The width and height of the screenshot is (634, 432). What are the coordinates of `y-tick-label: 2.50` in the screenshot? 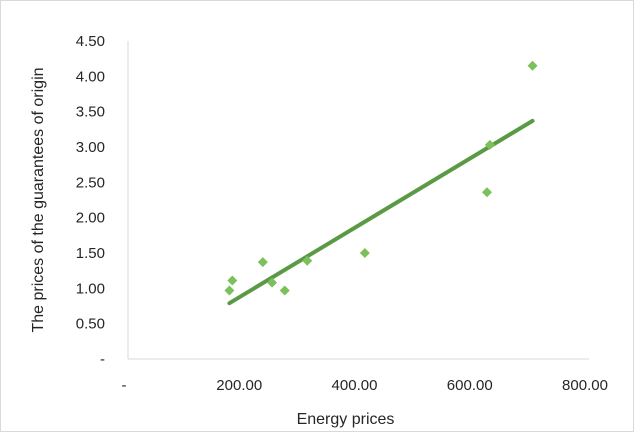 It's located at (90, 182).